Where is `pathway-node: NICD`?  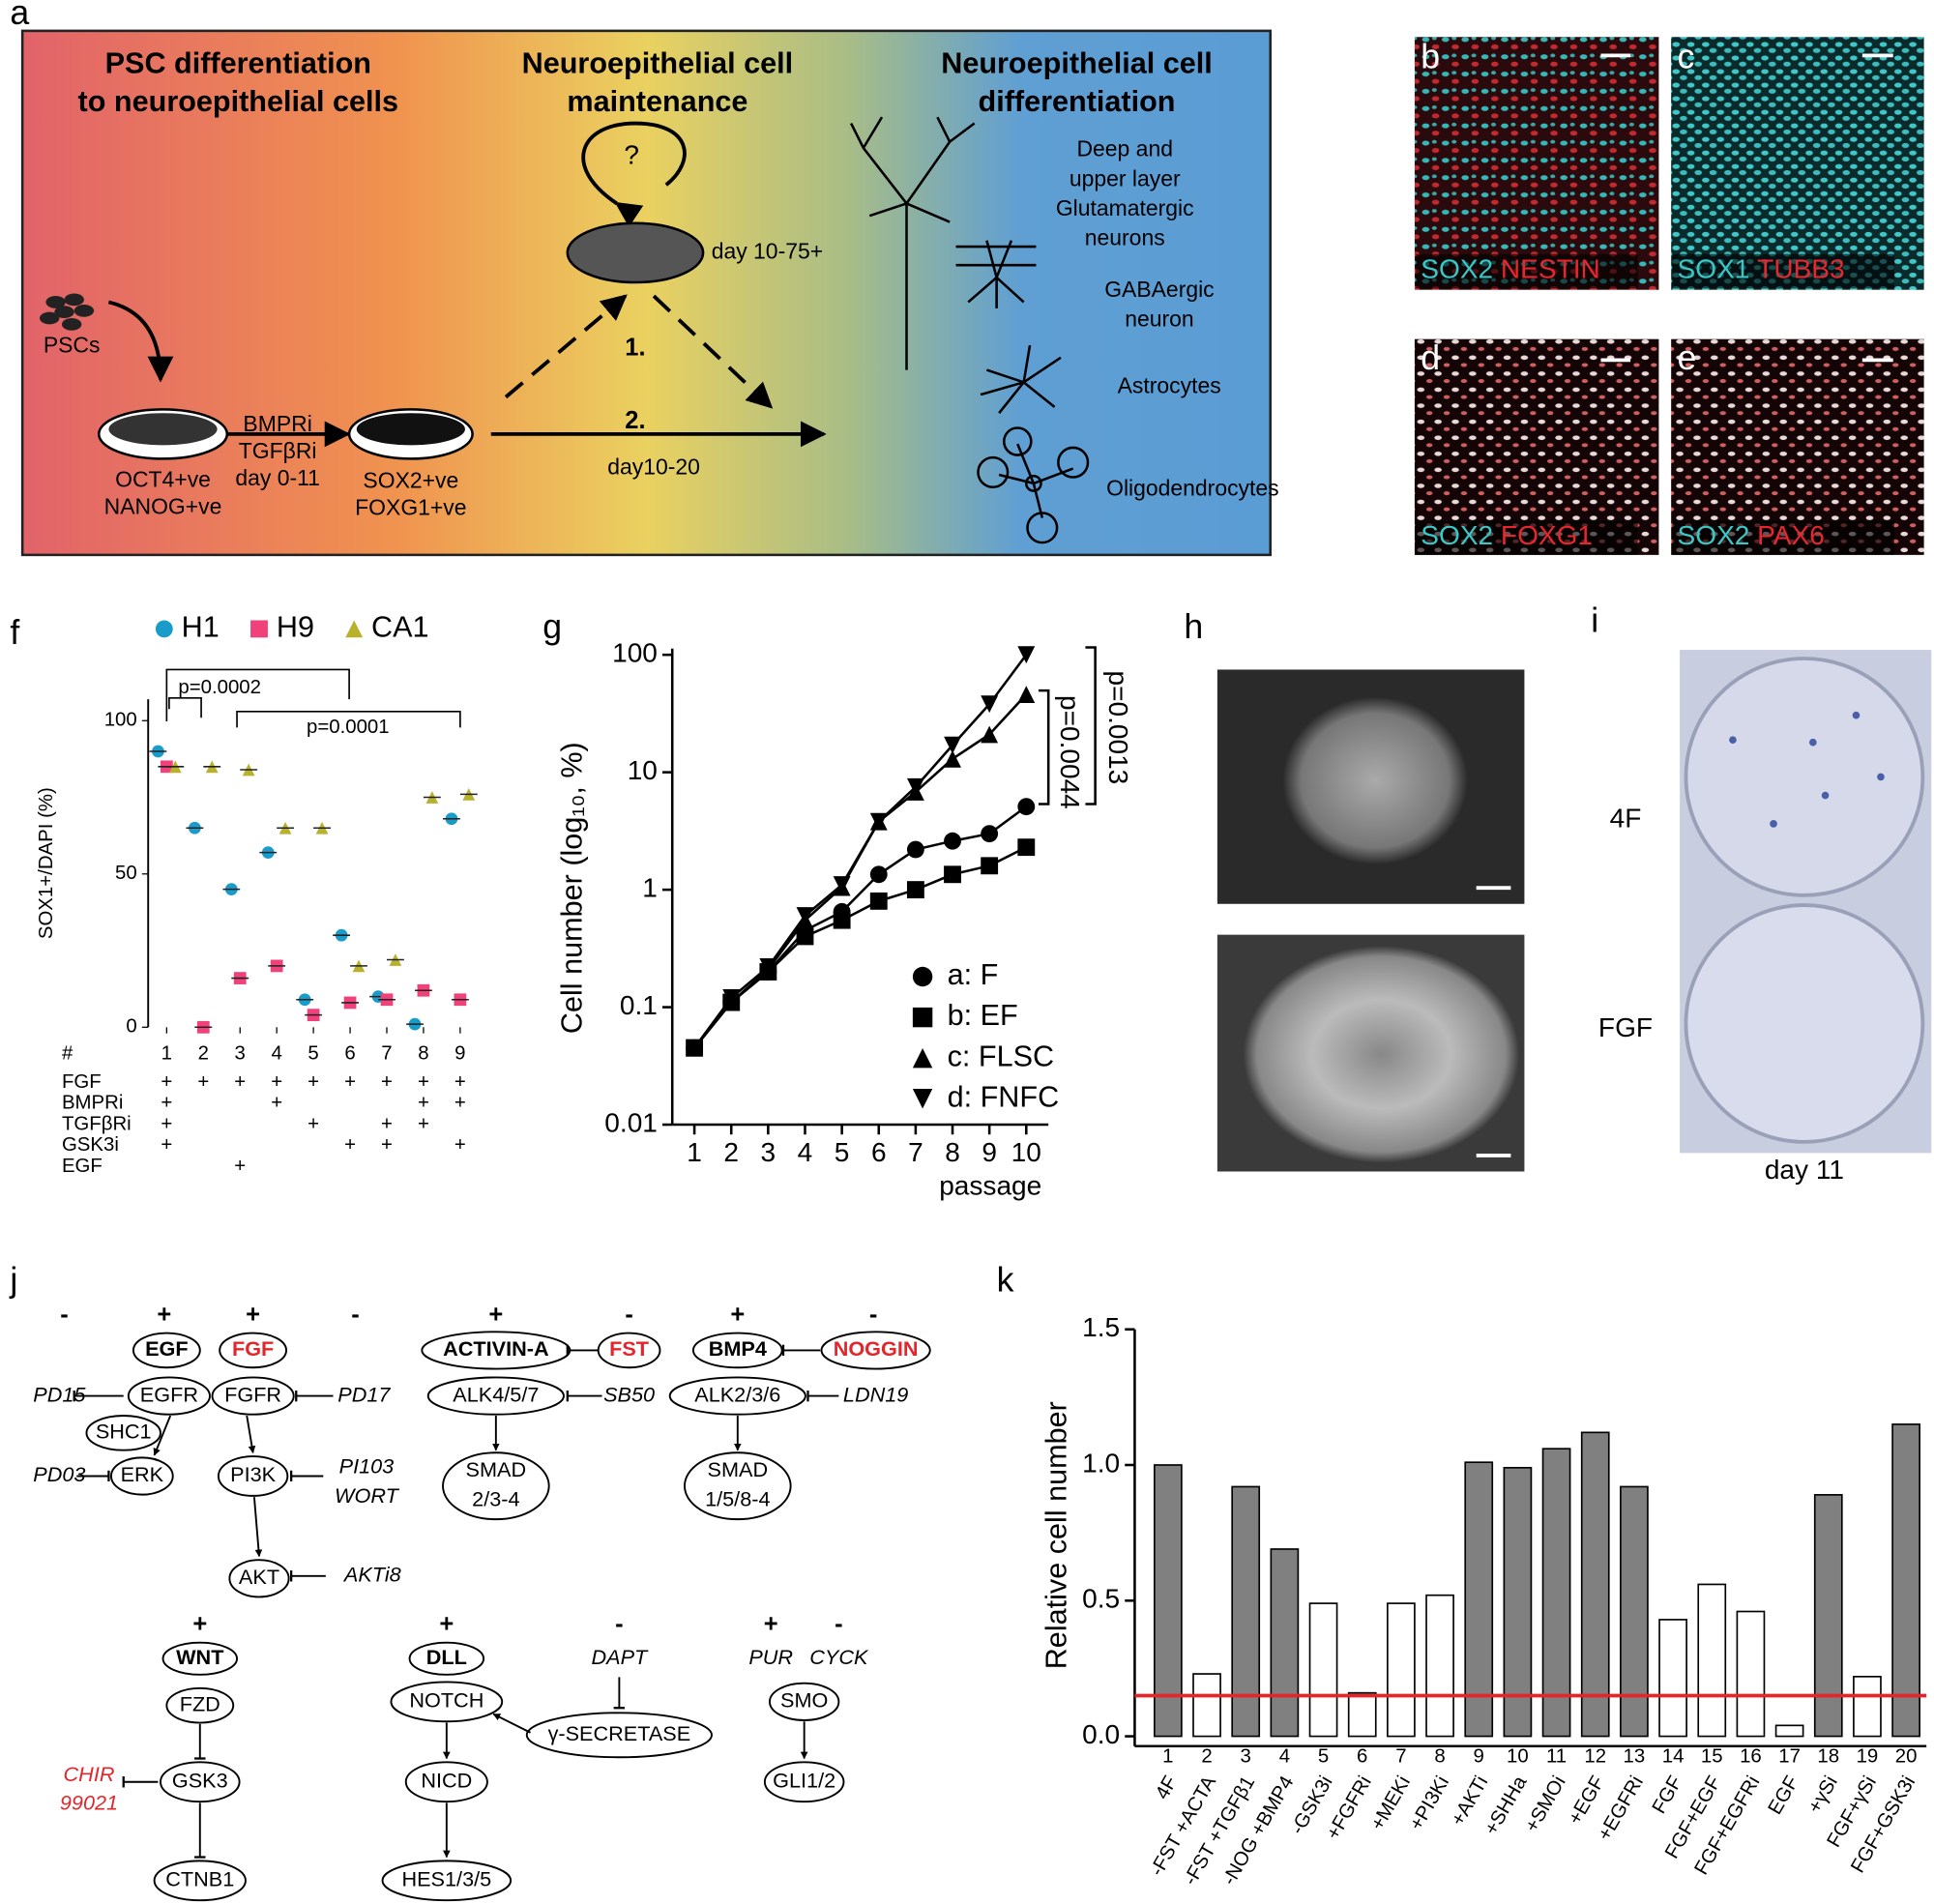
pathway-node: NICD is located at coordinates (446, 1780).